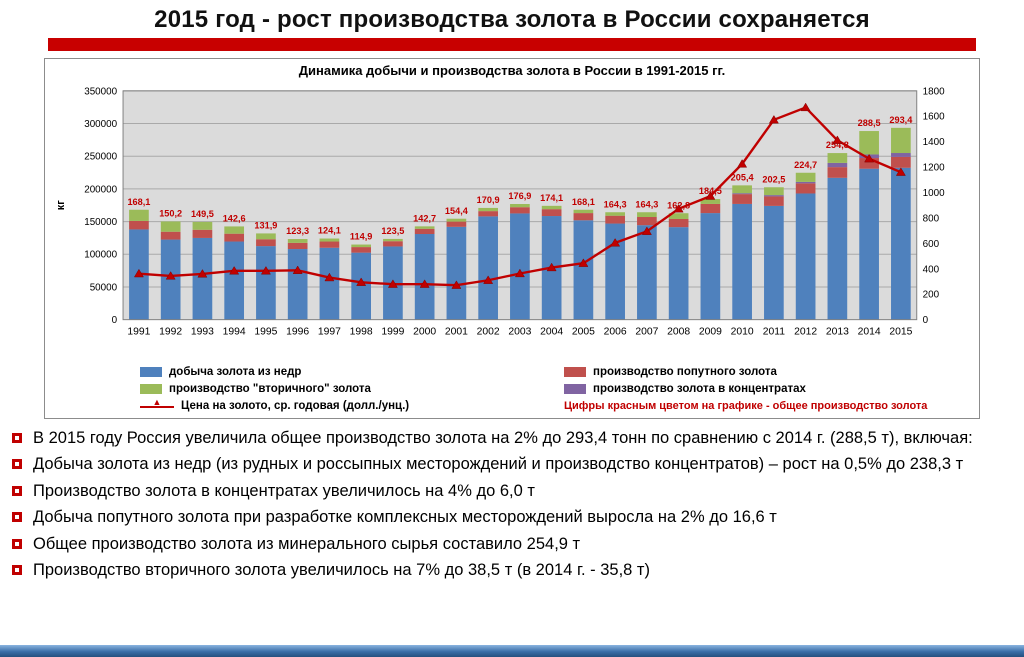  What do you see at coordinates (61, 205) in the screenshot?
I see `svg-text: кг` at bounding box center [61, 205].